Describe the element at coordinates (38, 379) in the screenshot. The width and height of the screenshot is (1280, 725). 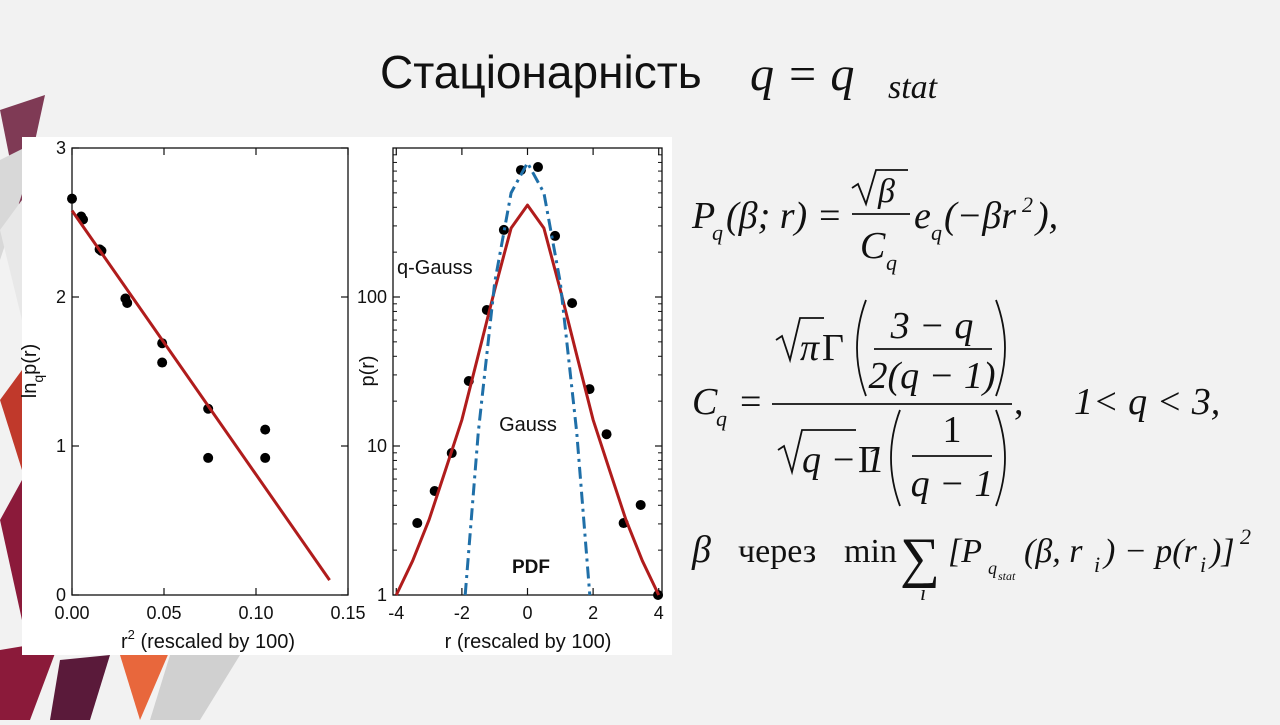
I see `y-axis-label-part: q` at that location.